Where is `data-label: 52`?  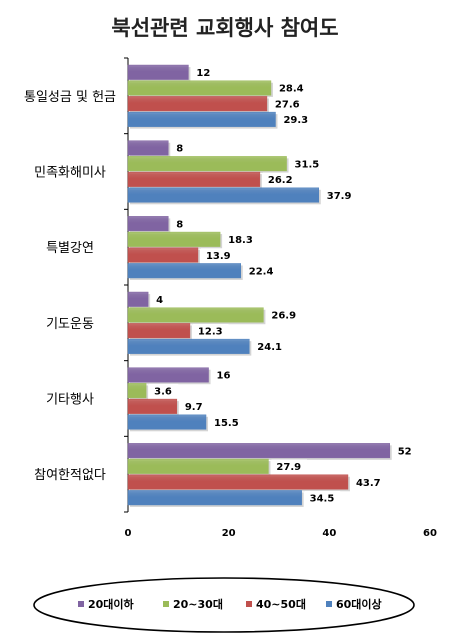 data-label: 52 is located at coordinates (405, 451).